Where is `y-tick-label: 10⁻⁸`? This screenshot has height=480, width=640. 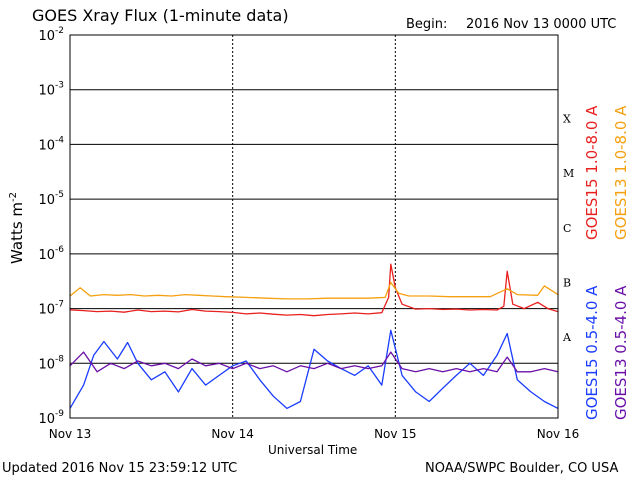 y-tick-label: 10⁻⁸ is located at coordinates (51, 363).